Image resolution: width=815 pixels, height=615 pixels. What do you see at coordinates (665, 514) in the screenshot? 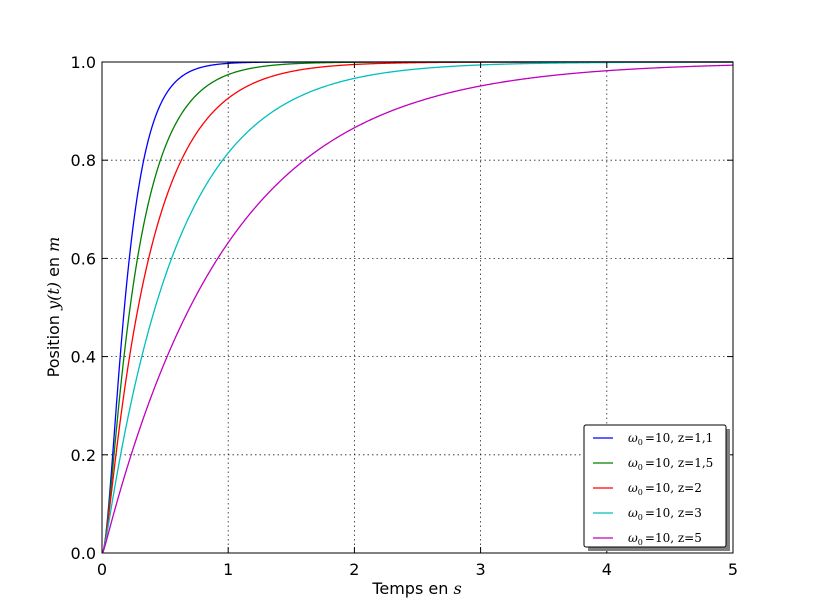
I see `legend-entry: ω0 =10, z=3` at bounding box center [665, 514].